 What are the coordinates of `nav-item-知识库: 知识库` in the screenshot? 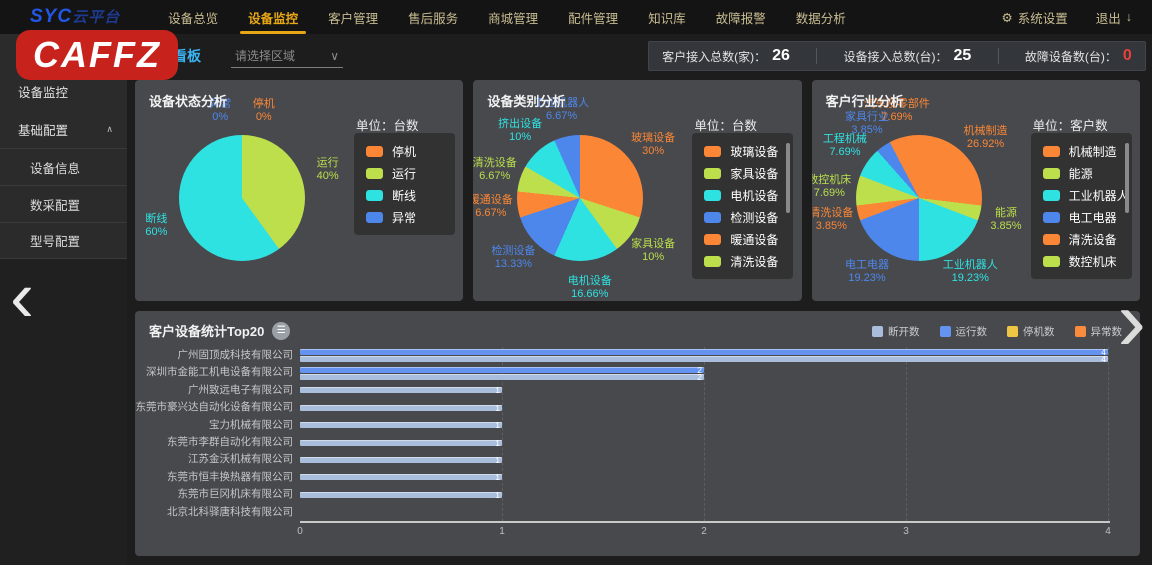 It's located at (667, 18).